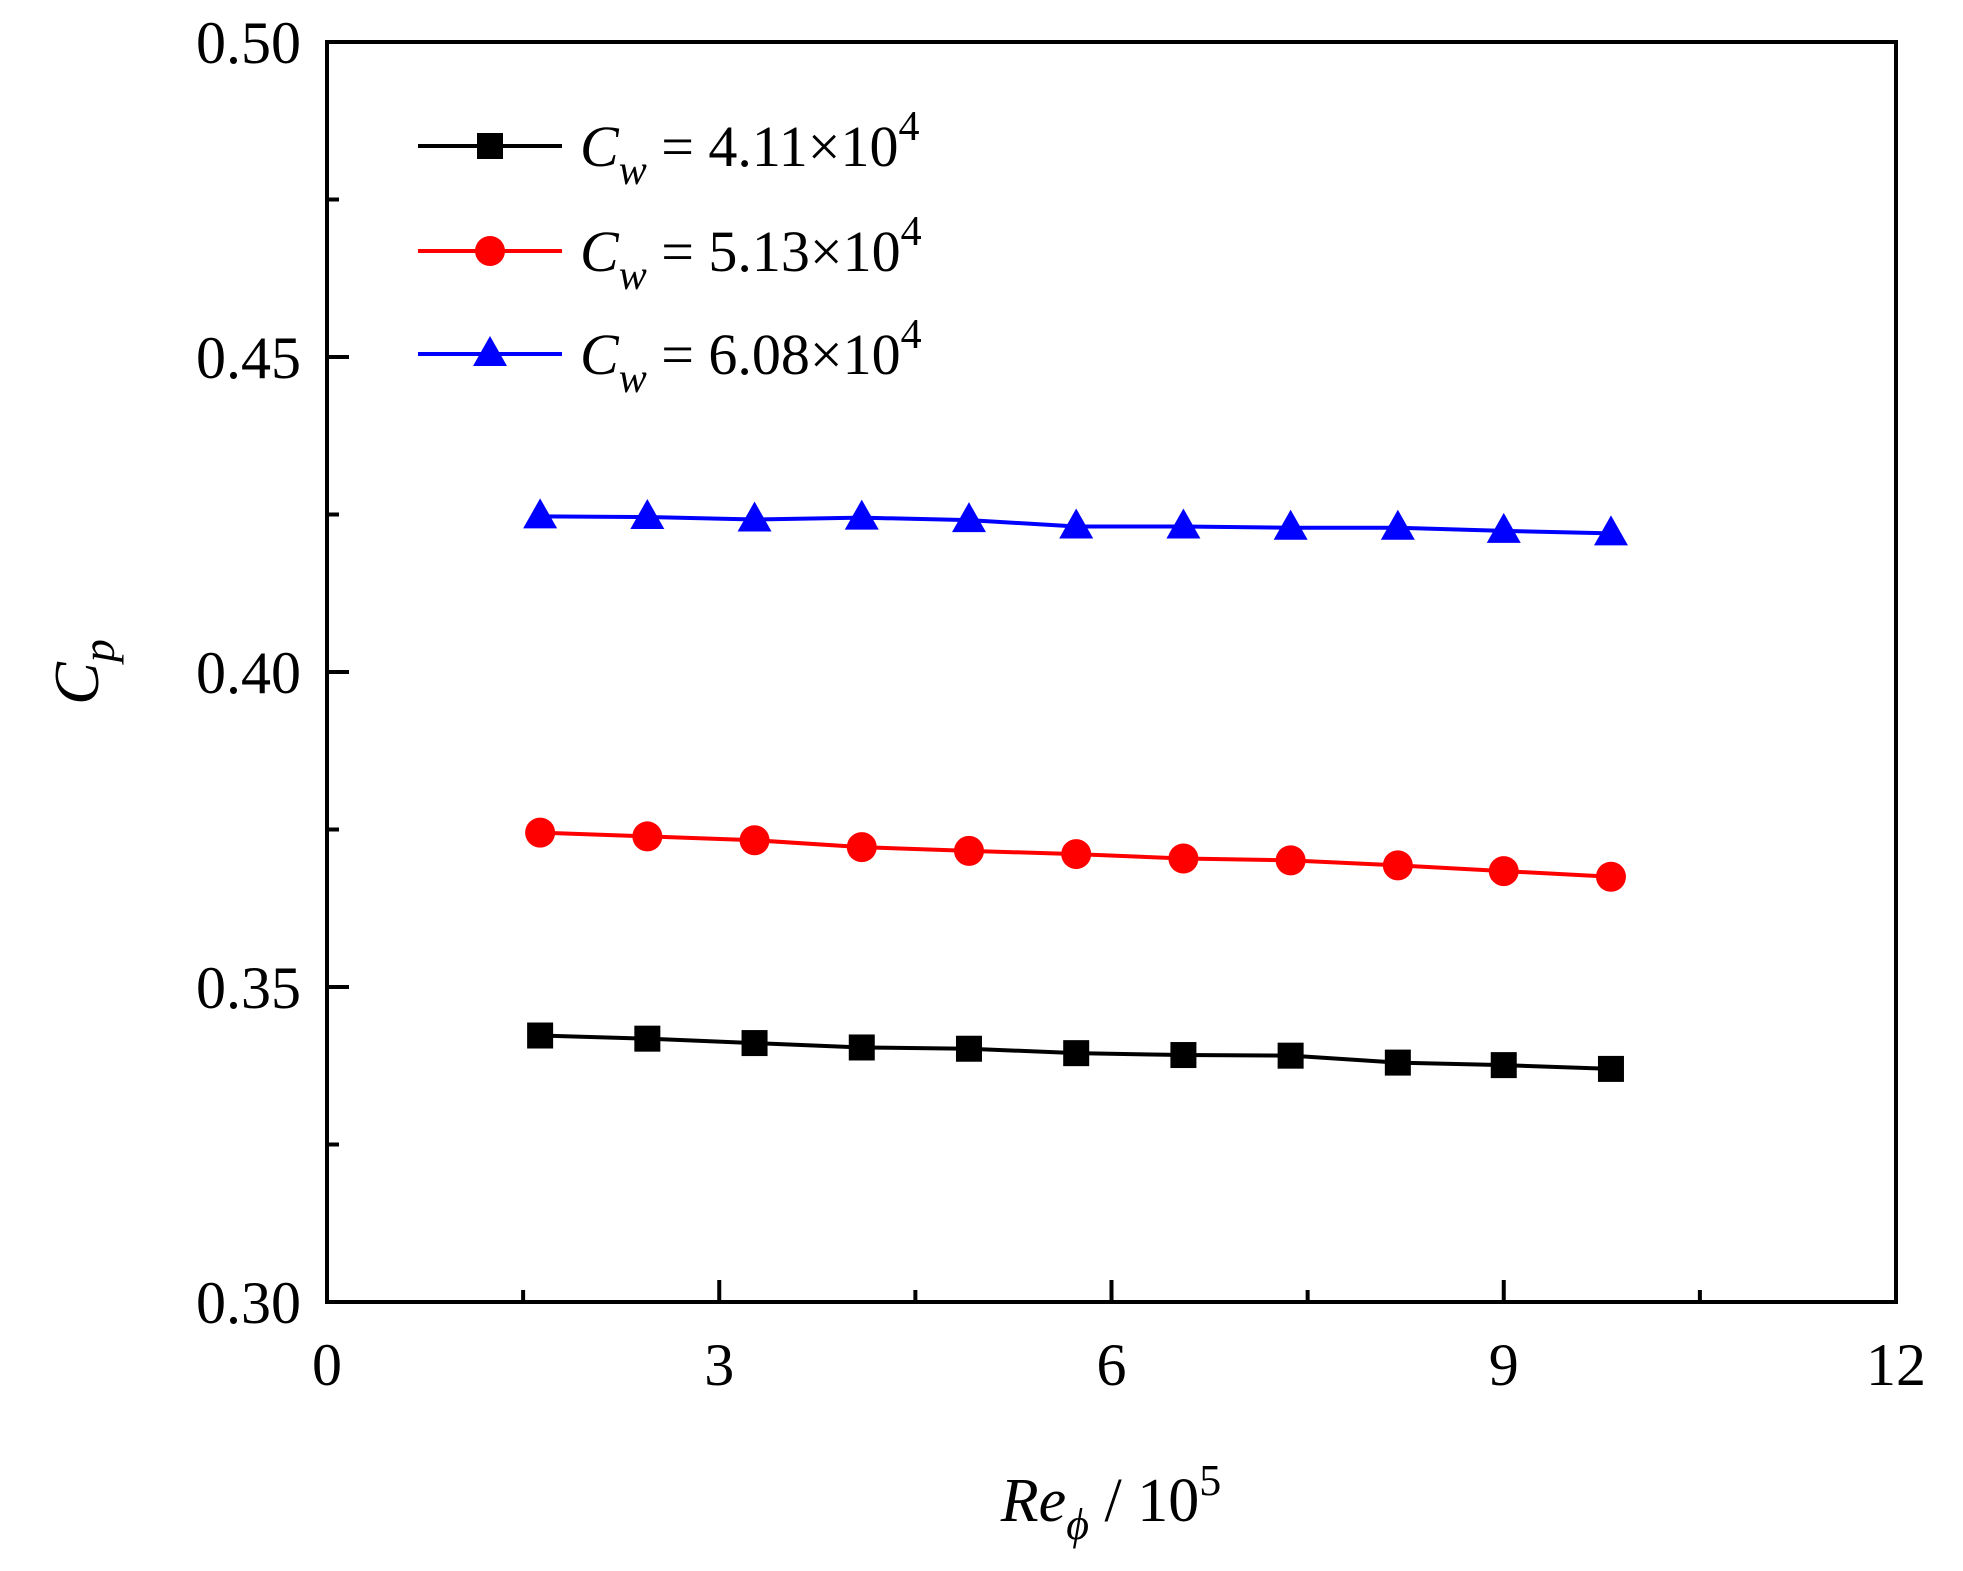 The image size is (1963, 1571). I want to click on y-tick-label: 0.30, so click(248, 1303).